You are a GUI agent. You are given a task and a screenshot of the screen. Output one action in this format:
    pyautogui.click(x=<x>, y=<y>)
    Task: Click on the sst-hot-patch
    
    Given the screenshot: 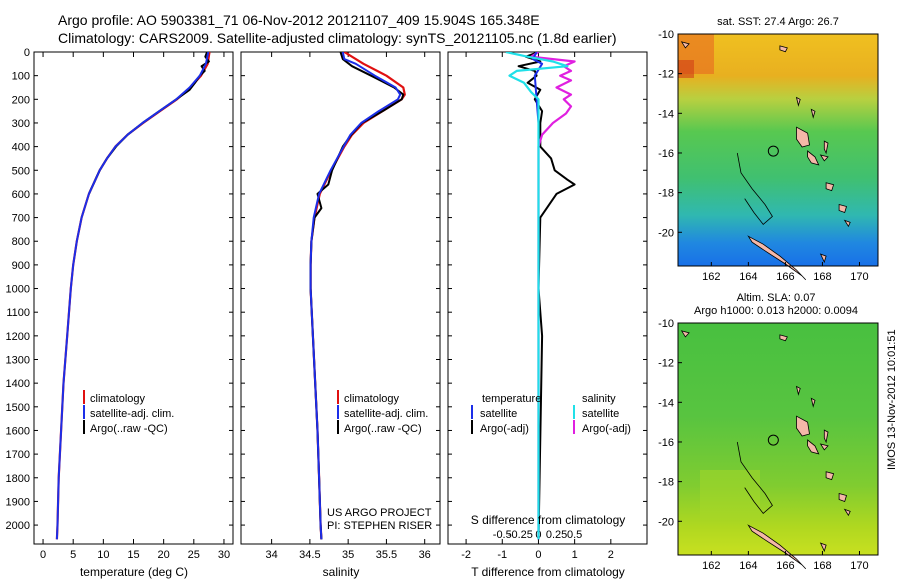 What is the action you would take?
    pyautogui.click(x=686, y=69)
    